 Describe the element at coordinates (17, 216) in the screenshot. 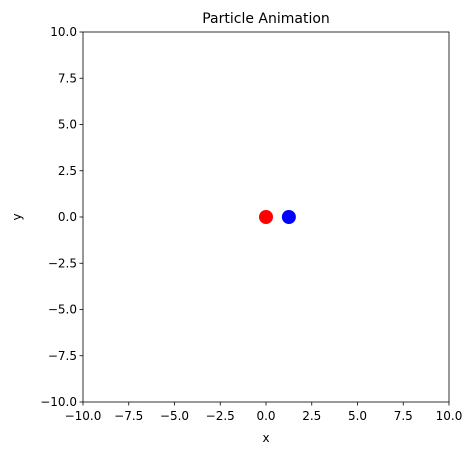

I see `y-axis-label: y` at that location.